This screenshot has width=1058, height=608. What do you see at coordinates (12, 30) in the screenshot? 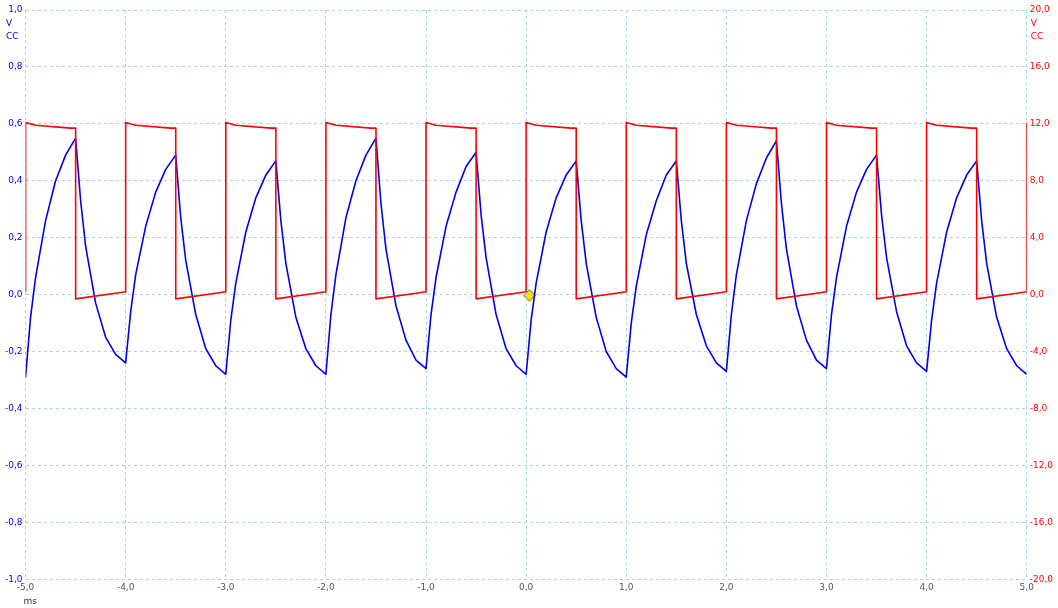
I see `y-axis-title: V CC` at bounding box center [12, 30].